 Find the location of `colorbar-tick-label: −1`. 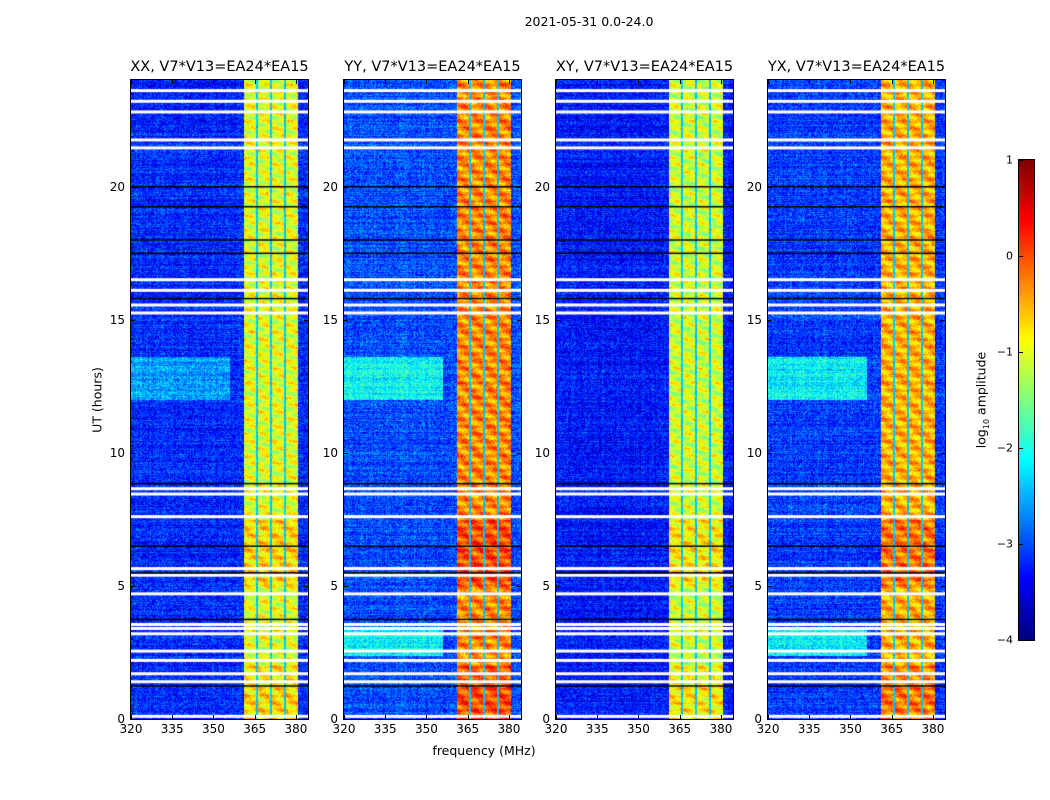

colorbar-tick-label: −1 is located at coordinates (1004, 352).